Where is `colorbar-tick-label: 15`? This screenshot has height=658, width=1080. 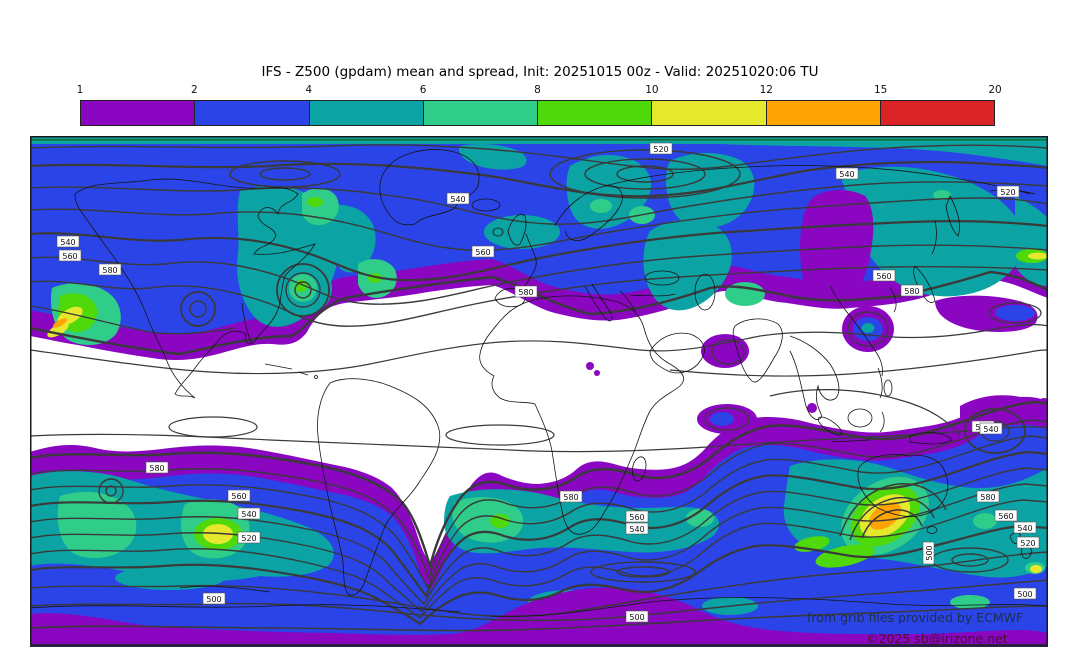 colorbar-tick-label: 15 is located at coordinates (880, 90).